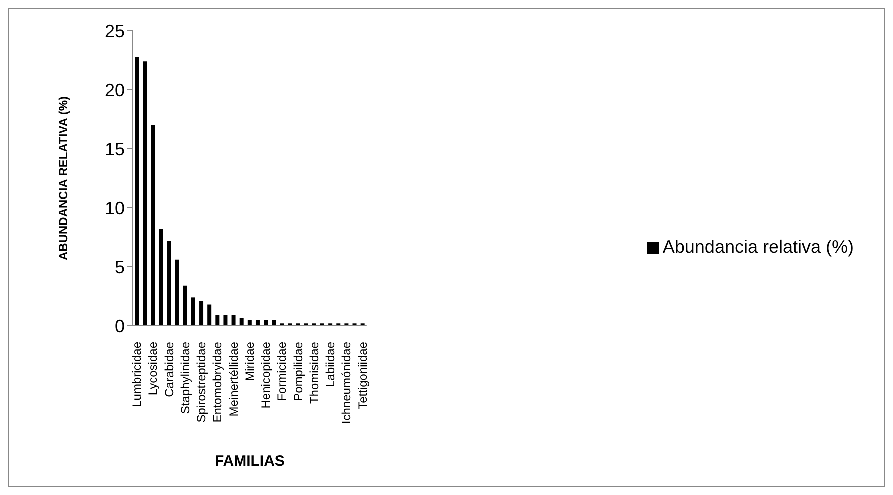  What do you see at coordinates (119, 326) in the screenshot?
I see `y-tick-label: 0` at bounding box center [119, 326].